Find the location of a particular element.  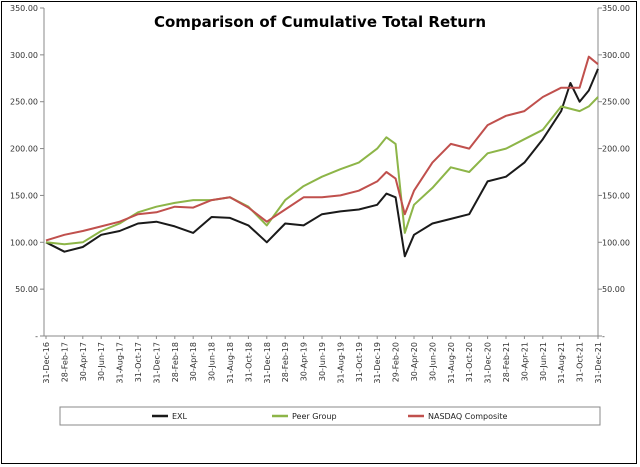

x-tick-label: 30-Jun-21 is located at coordinates (543, 361).